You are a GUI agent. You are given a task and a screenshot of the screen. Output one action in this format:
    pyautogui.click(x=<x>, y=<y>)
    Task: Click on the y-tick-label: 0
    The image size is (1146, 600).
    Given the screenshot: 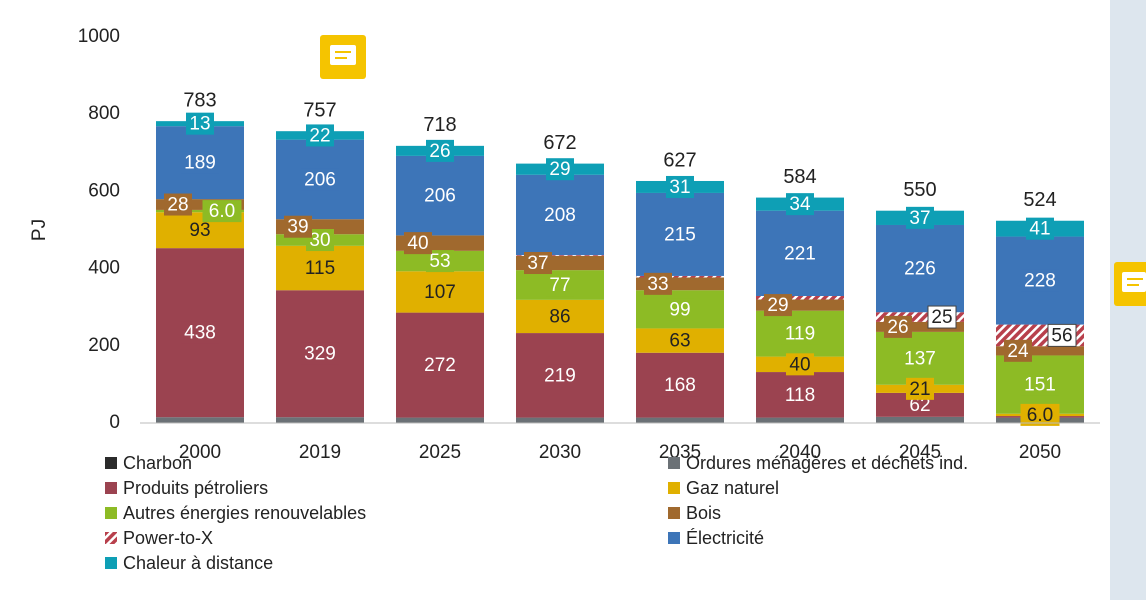 What is the action you would take?
    pyautogui.click(x=114, y=422)
    